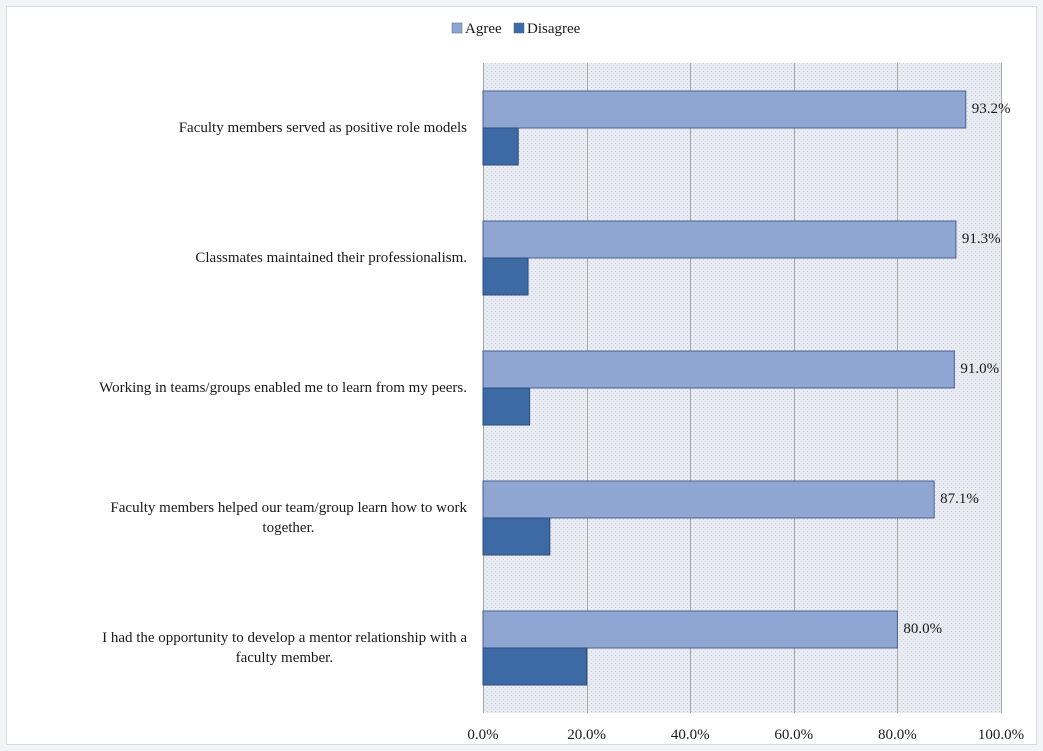 This screenshot has width=1043, height=751. I want to click on data-label-agree-1: 91.3%, so click(981, 239).